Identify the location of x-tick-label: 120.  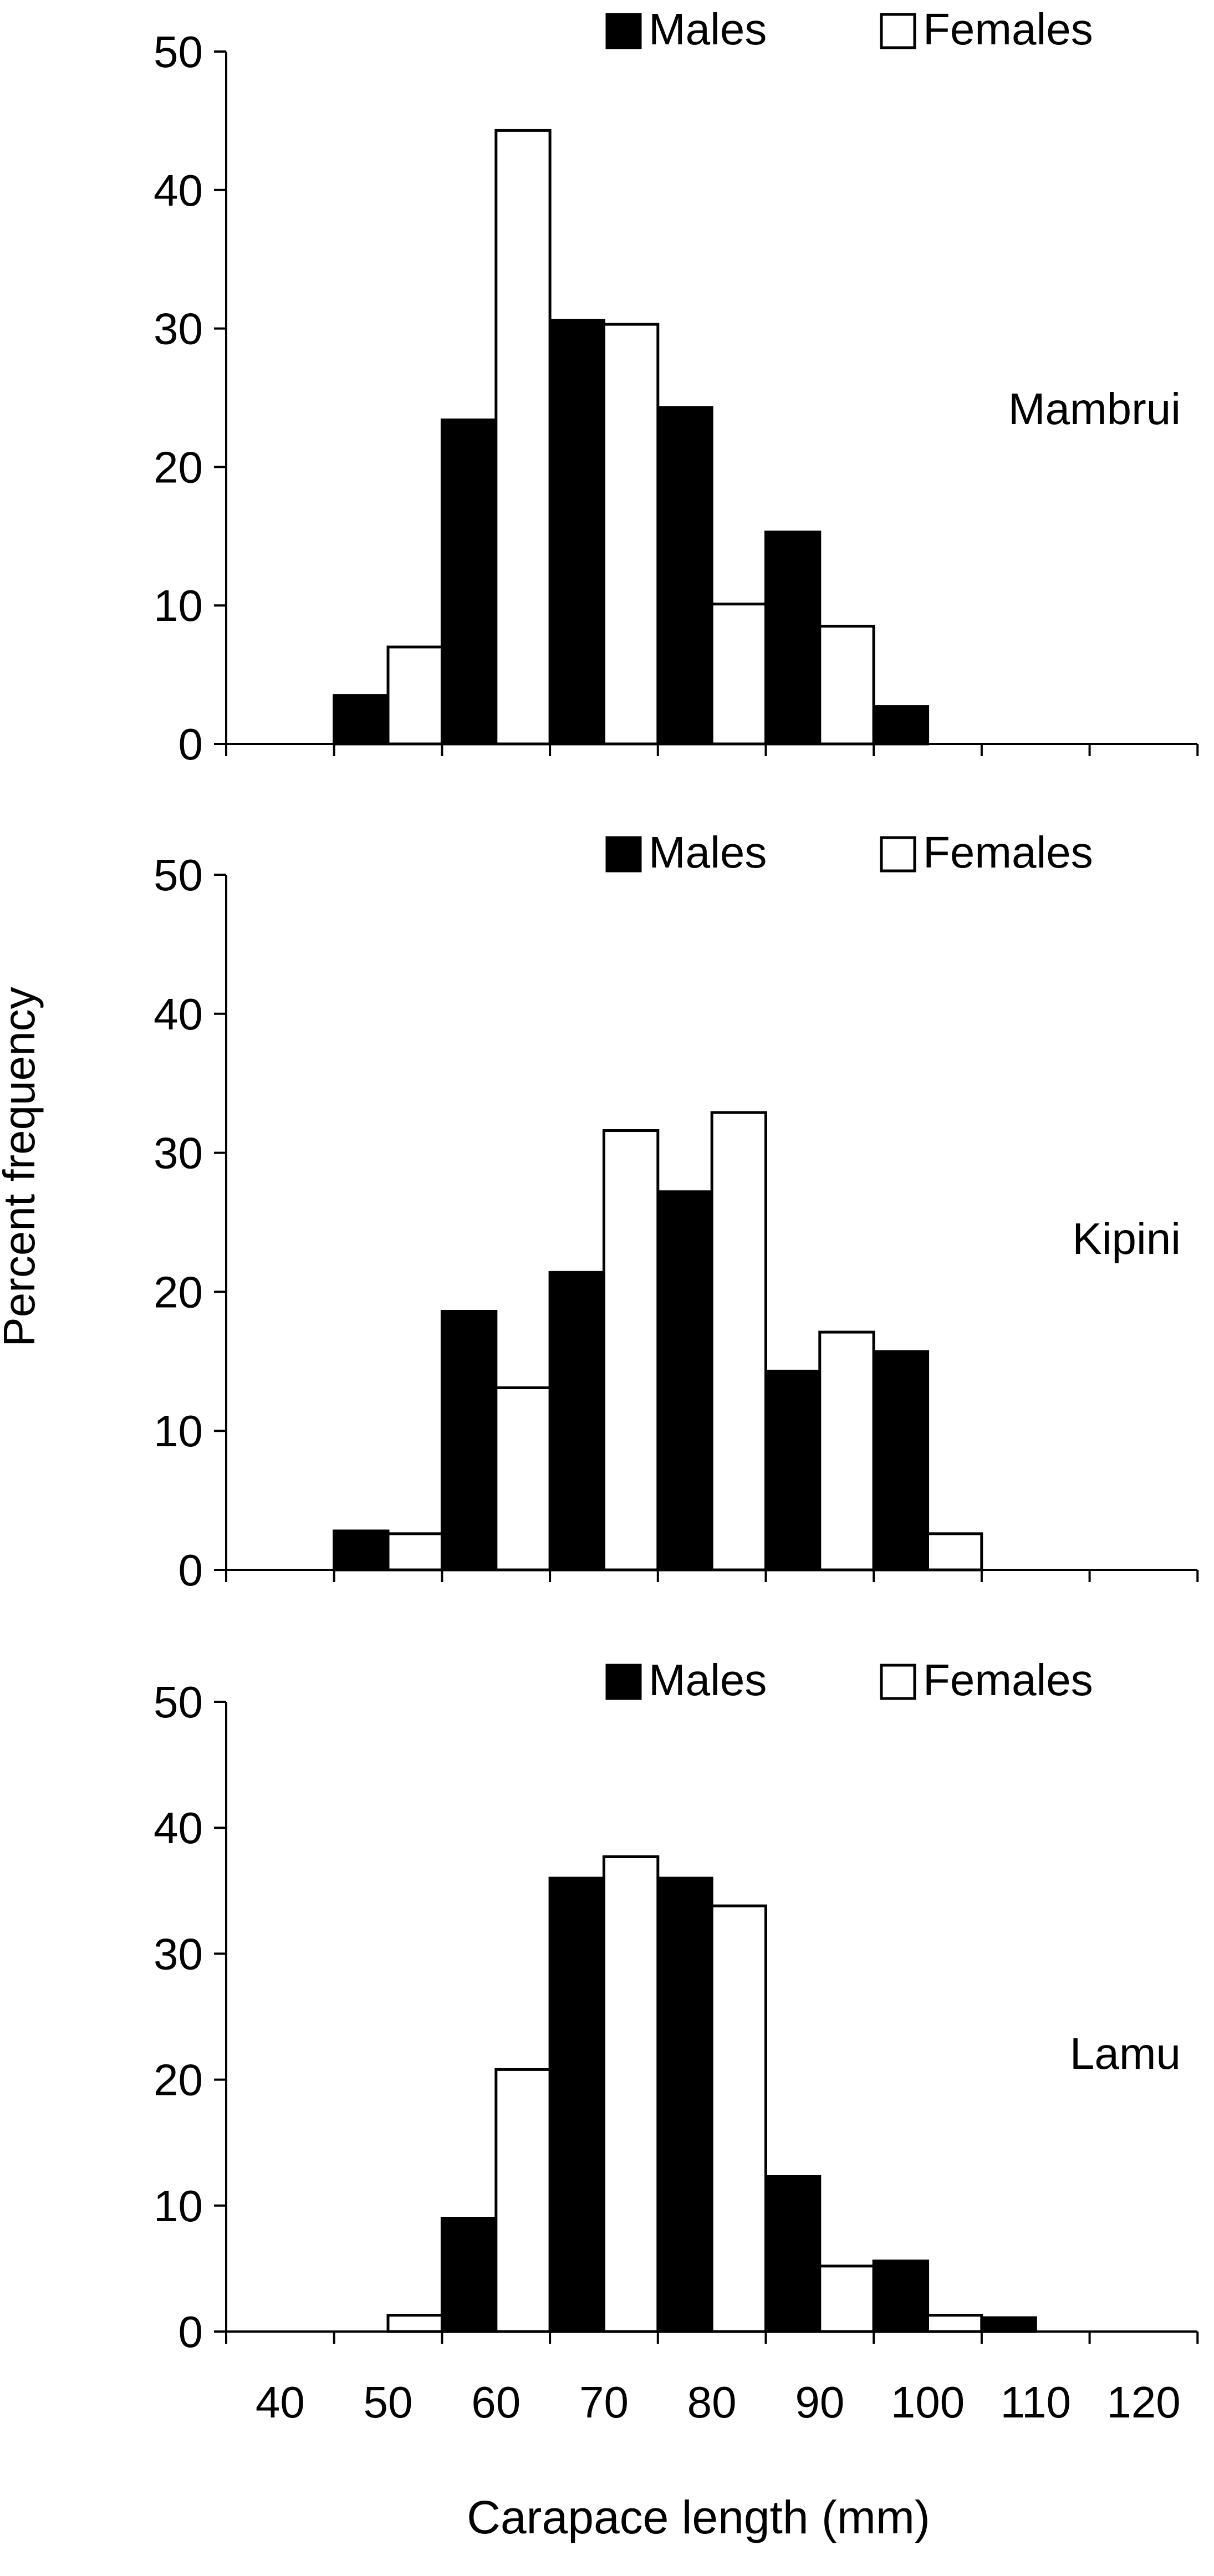
(1143, 2402).